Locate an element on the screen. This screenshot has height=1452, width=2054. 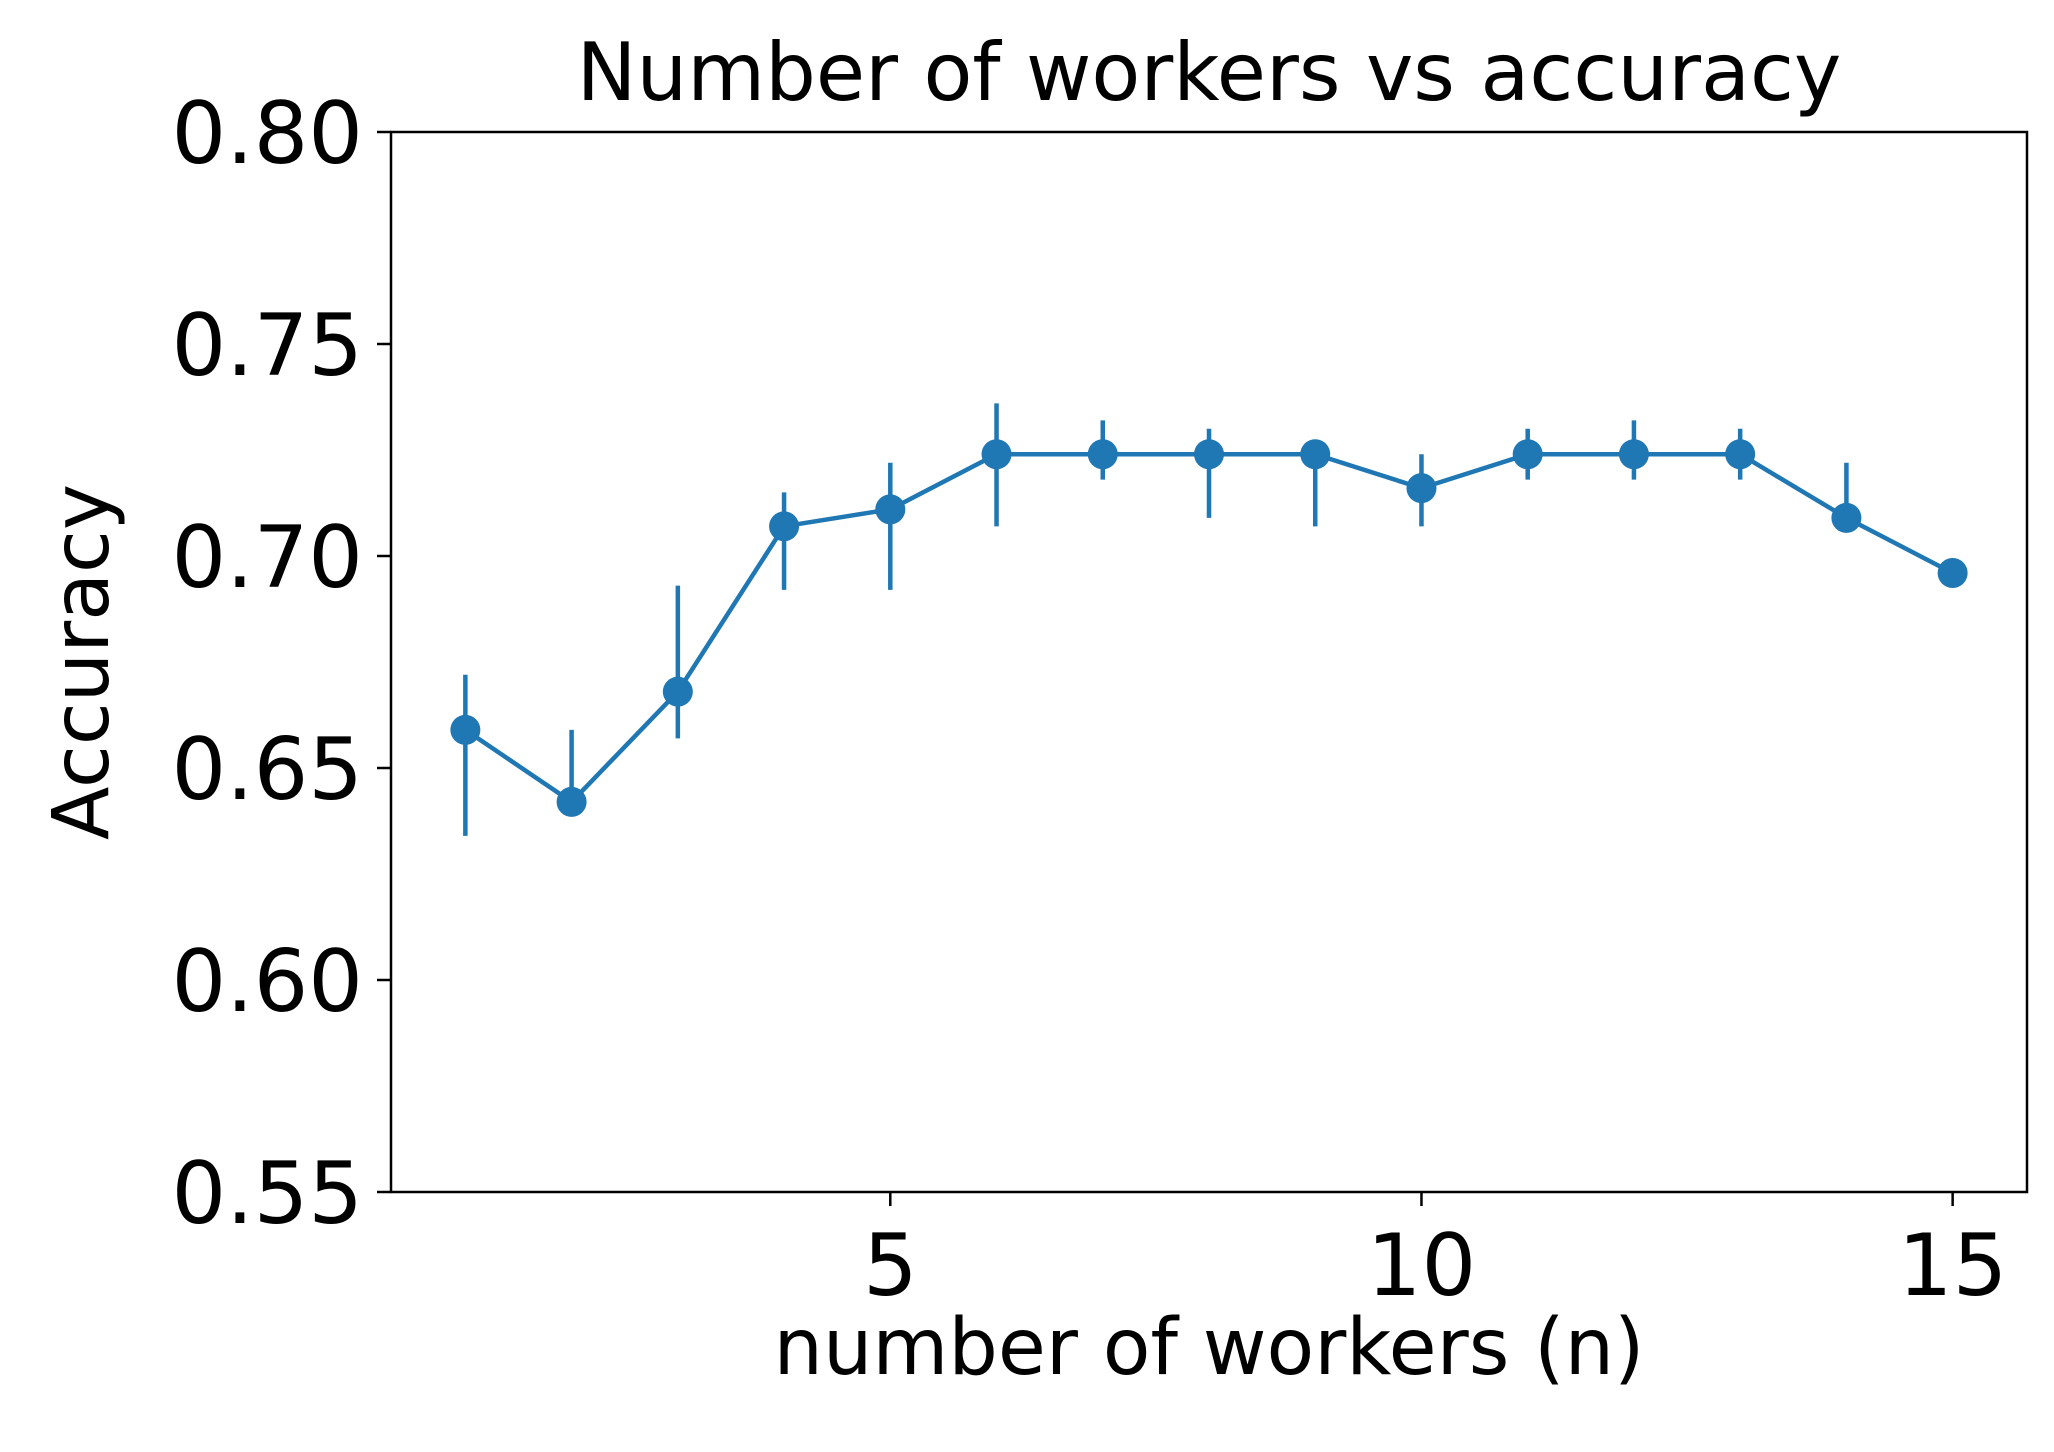
chart-title: Number of workers vs accuracy is located at coordinates (1209, 72).